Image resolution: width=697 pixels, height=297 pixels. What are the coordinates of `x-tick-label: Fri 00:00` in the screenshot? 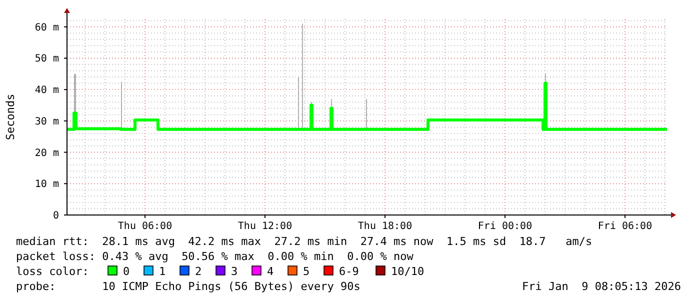 It's located at (505, 226).